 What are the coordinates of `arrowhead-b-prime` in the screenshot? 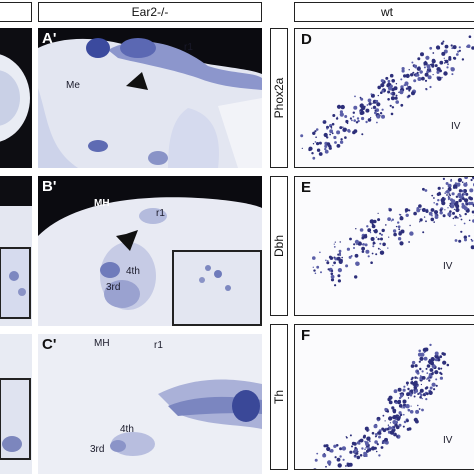 It's located at (127, 240).